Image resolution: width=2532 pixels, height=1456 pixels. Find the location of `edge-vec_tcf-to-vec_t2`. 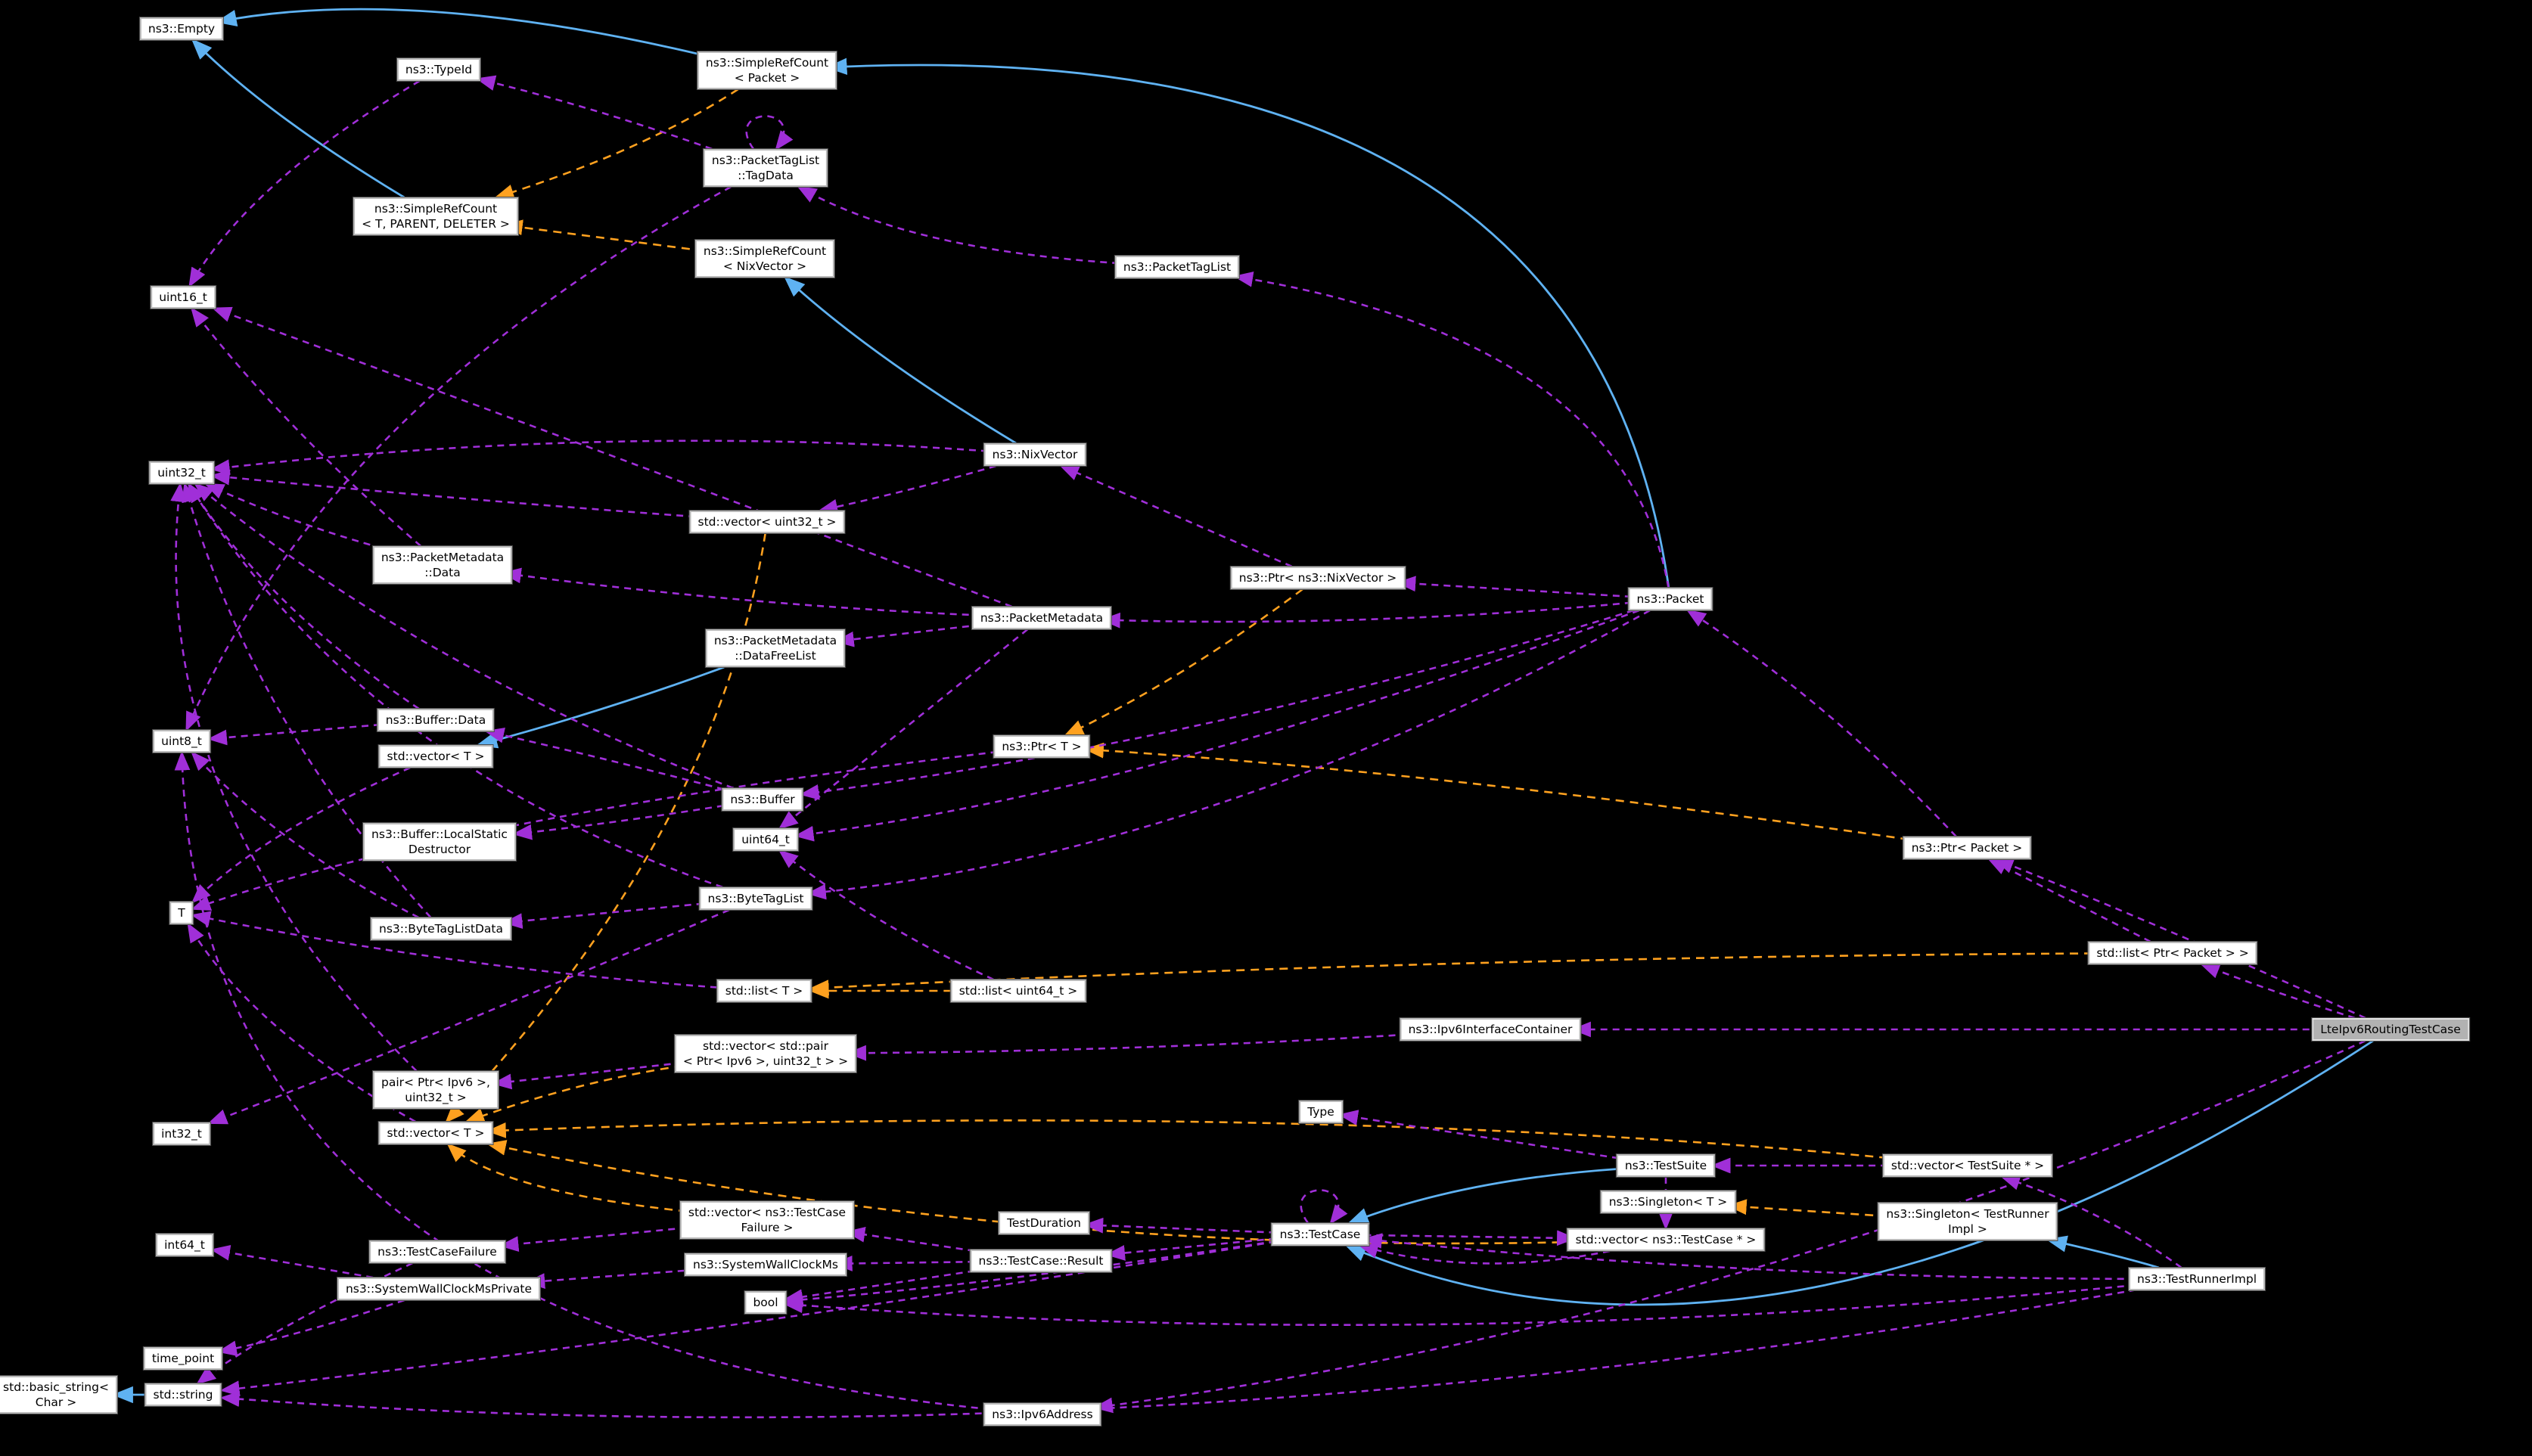

edge-vec_tcf-to-vec_t2 is located at coordinates (567, 1177).